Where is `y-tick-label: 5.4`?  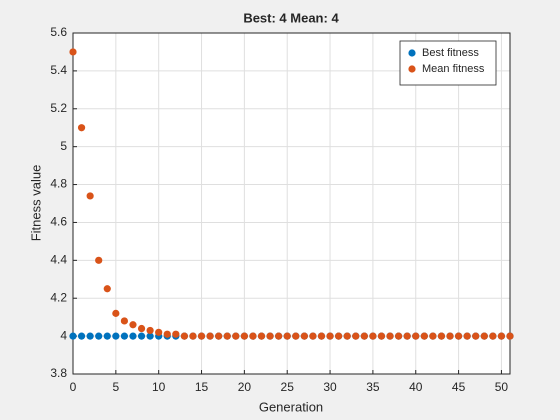 y-tick-label: 5.4 is located at coordinates (58, 70).